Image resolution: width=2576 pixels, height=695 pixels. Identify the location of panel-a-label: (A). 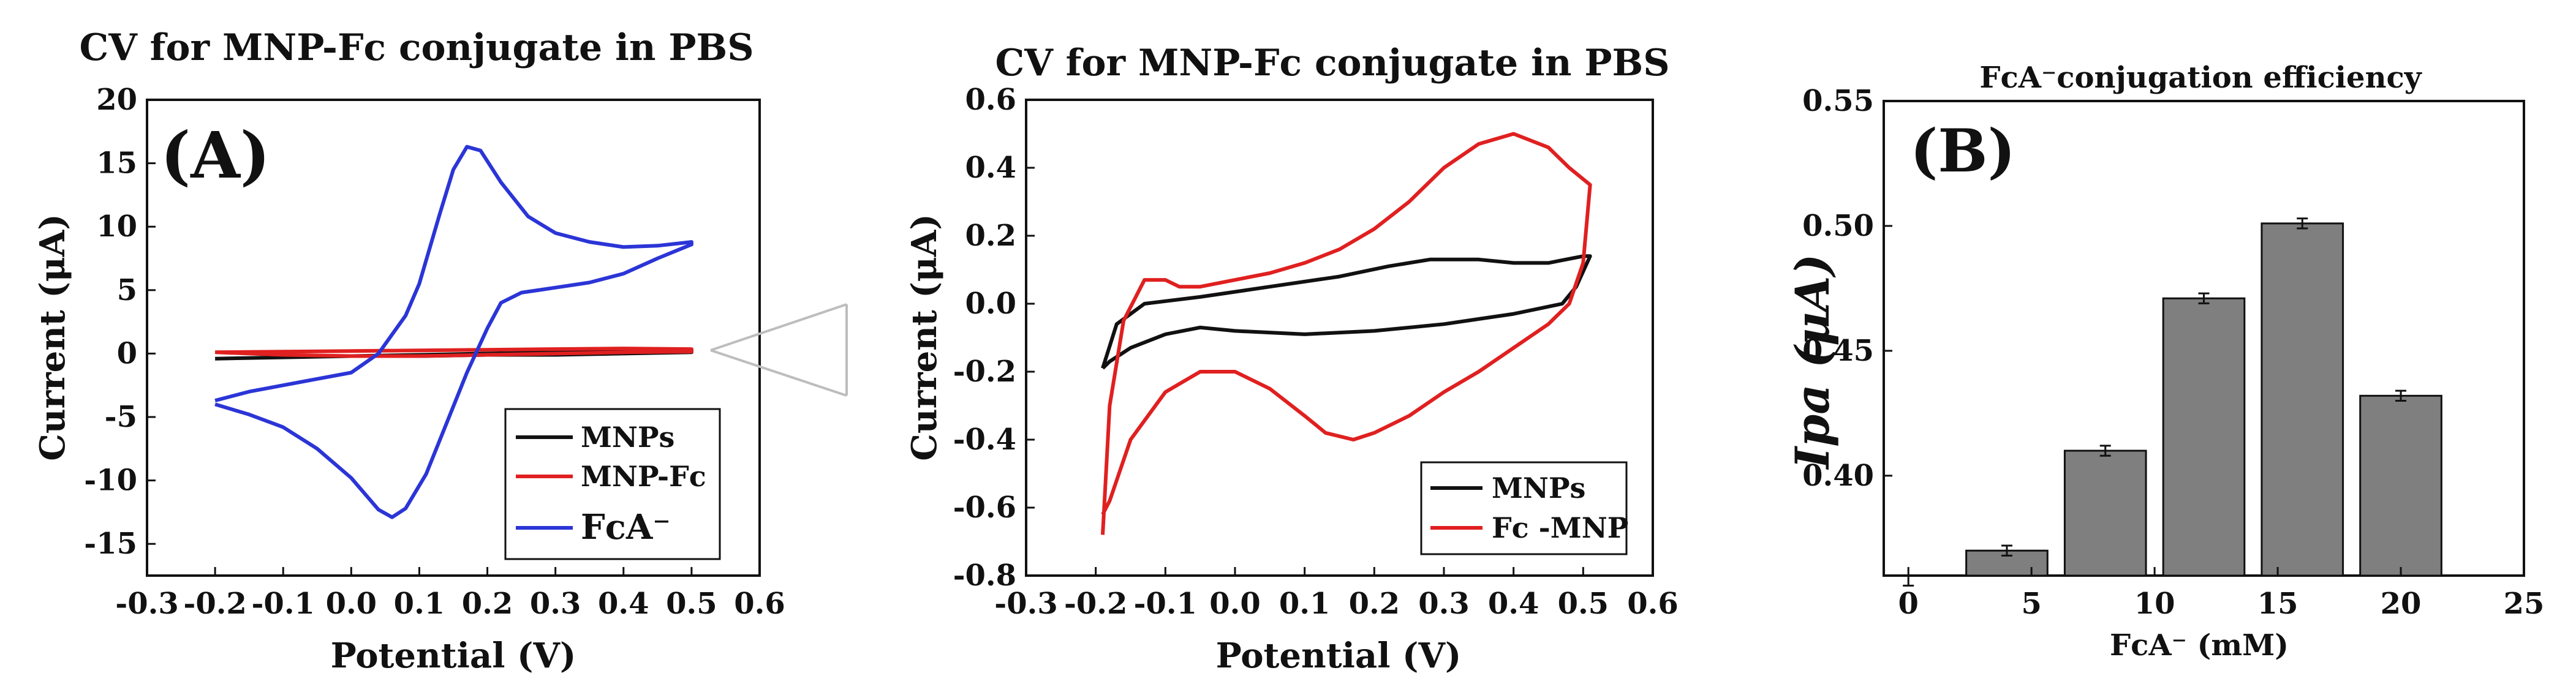
(215, 155).